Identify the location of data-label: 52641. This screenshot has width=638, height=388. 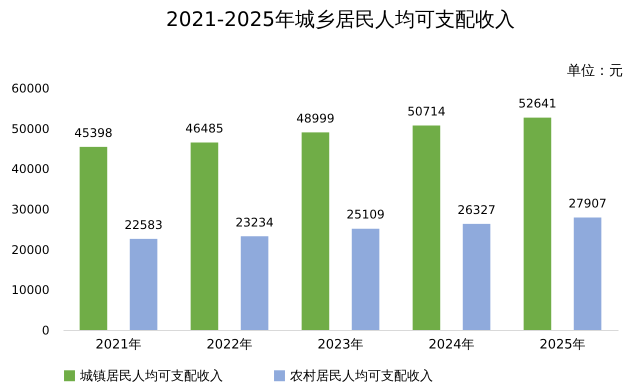
(537, 103).